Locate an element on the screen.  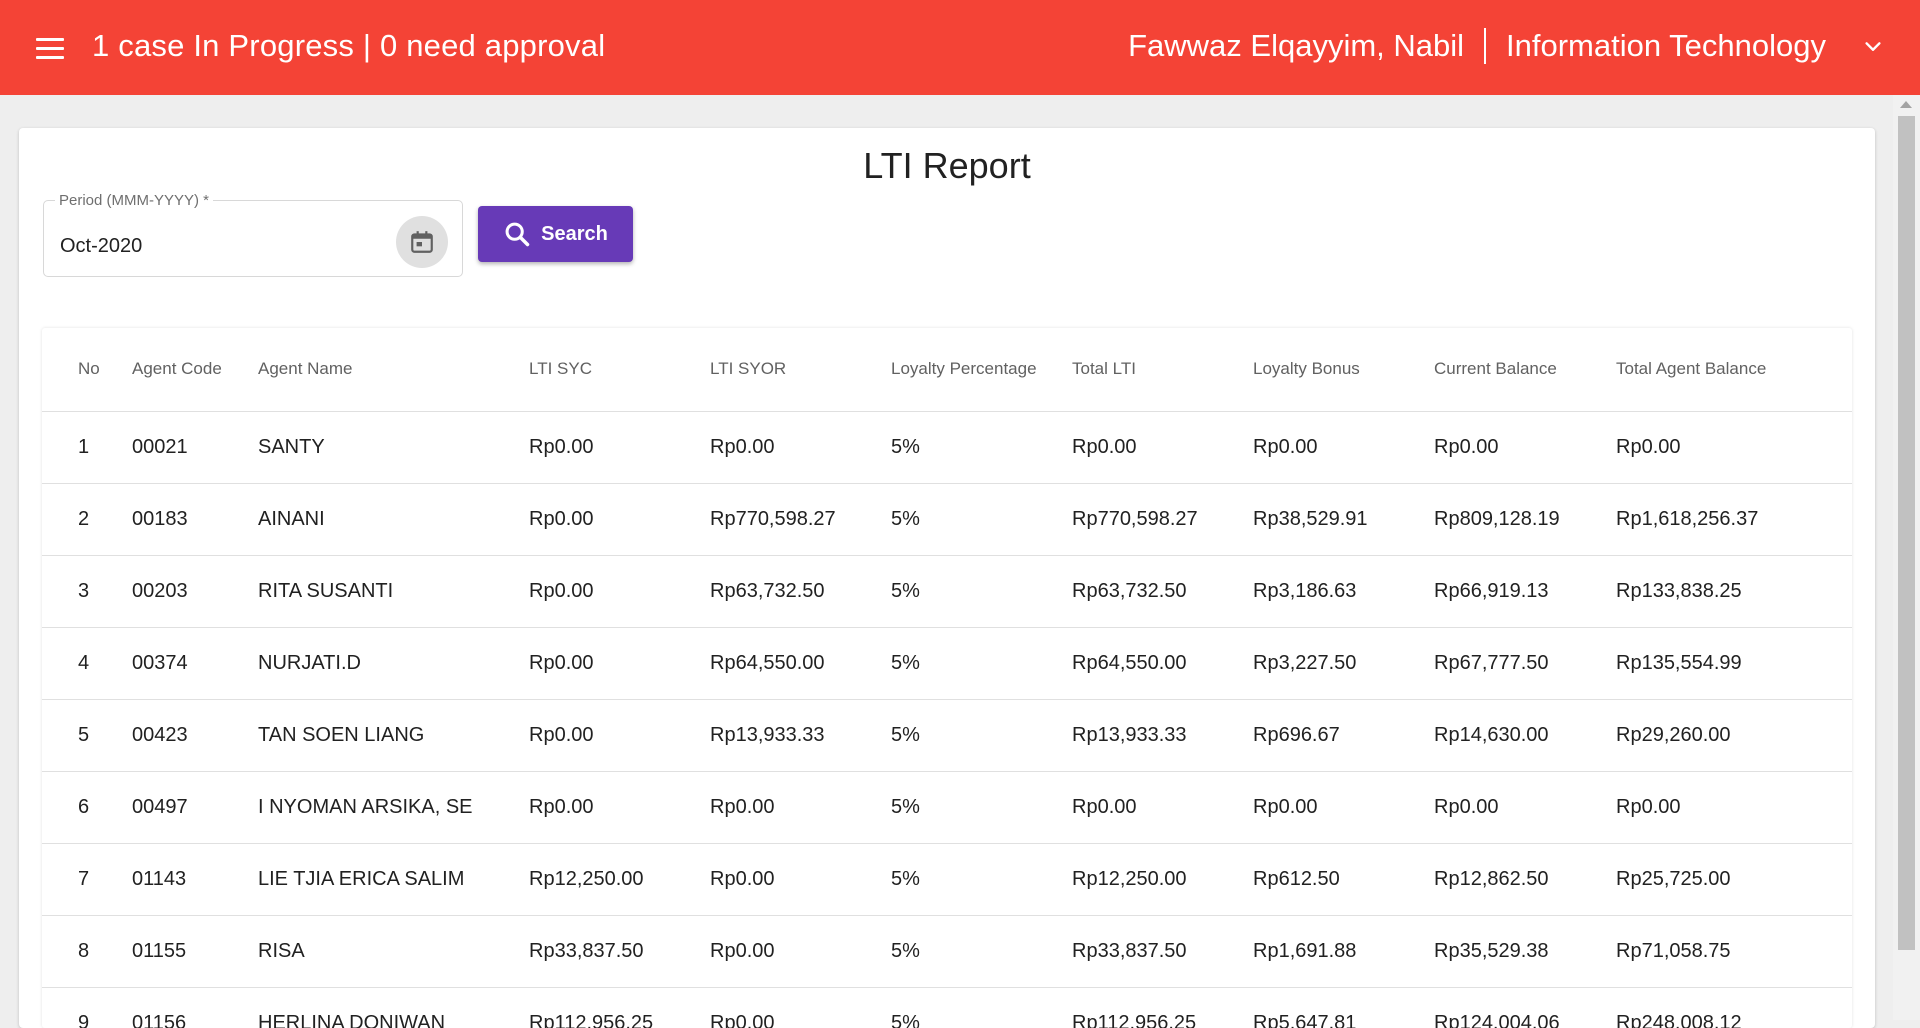
table-cell: NURJATI.D is located at coordinates (393, 663).